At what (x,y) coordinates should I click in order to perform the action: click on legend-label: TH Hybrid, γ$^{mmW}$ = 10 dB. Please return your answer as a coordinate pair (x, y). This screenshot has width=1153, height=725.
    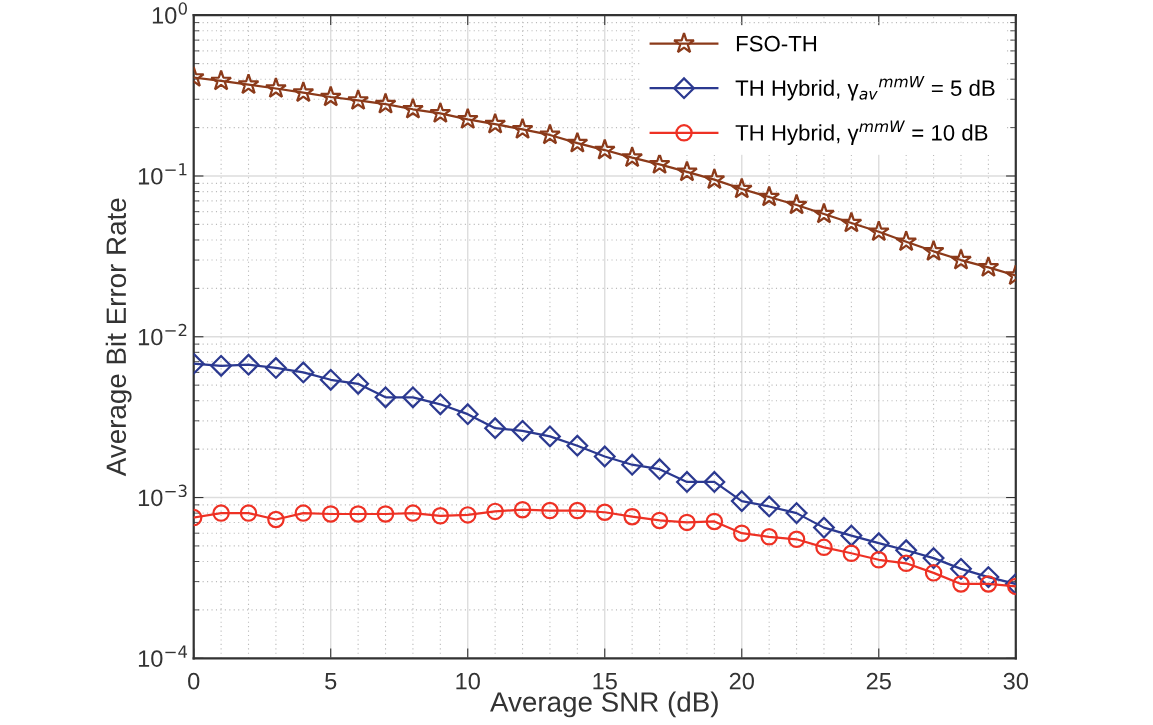
    Looking at the image, I should click on (861, 133).